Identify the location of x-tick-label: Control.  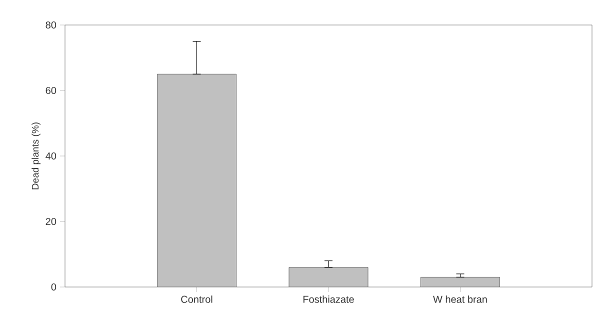
(196, 299).